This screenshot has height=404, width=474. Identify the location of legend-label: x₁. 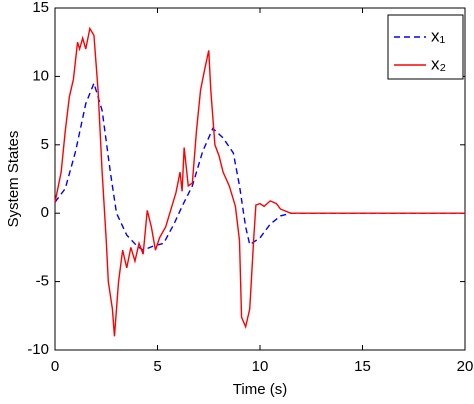
(438, 35).